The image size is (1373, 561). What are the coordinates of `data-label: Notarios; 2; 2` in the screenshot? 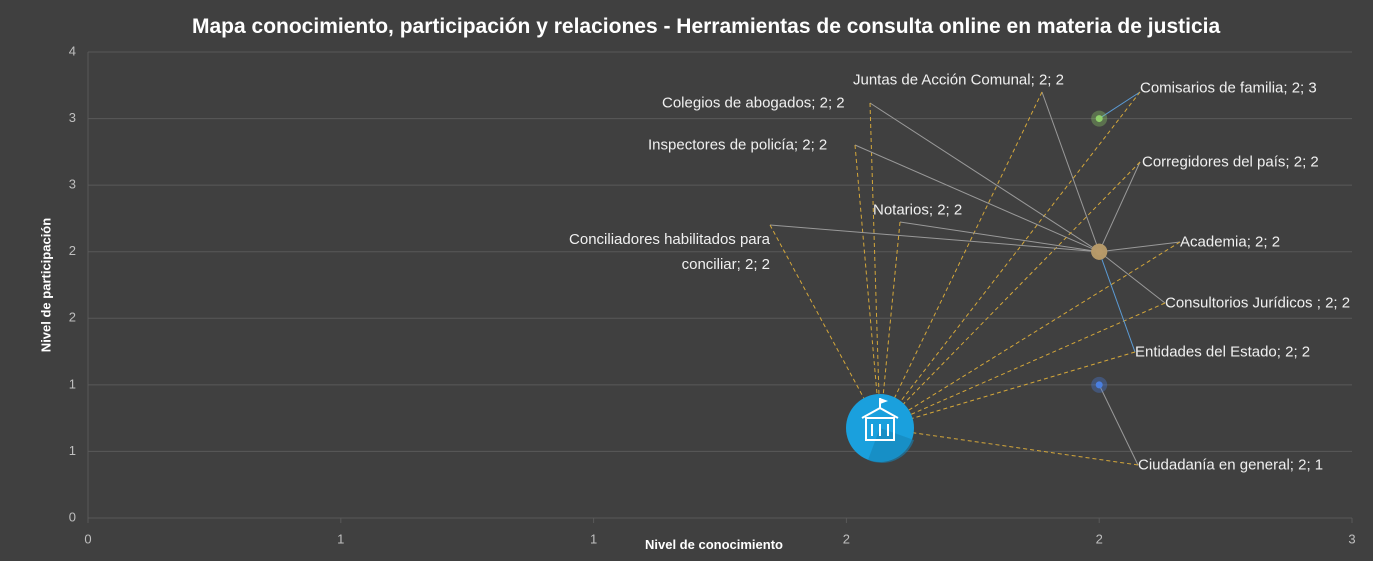 It's located at (918, 210).